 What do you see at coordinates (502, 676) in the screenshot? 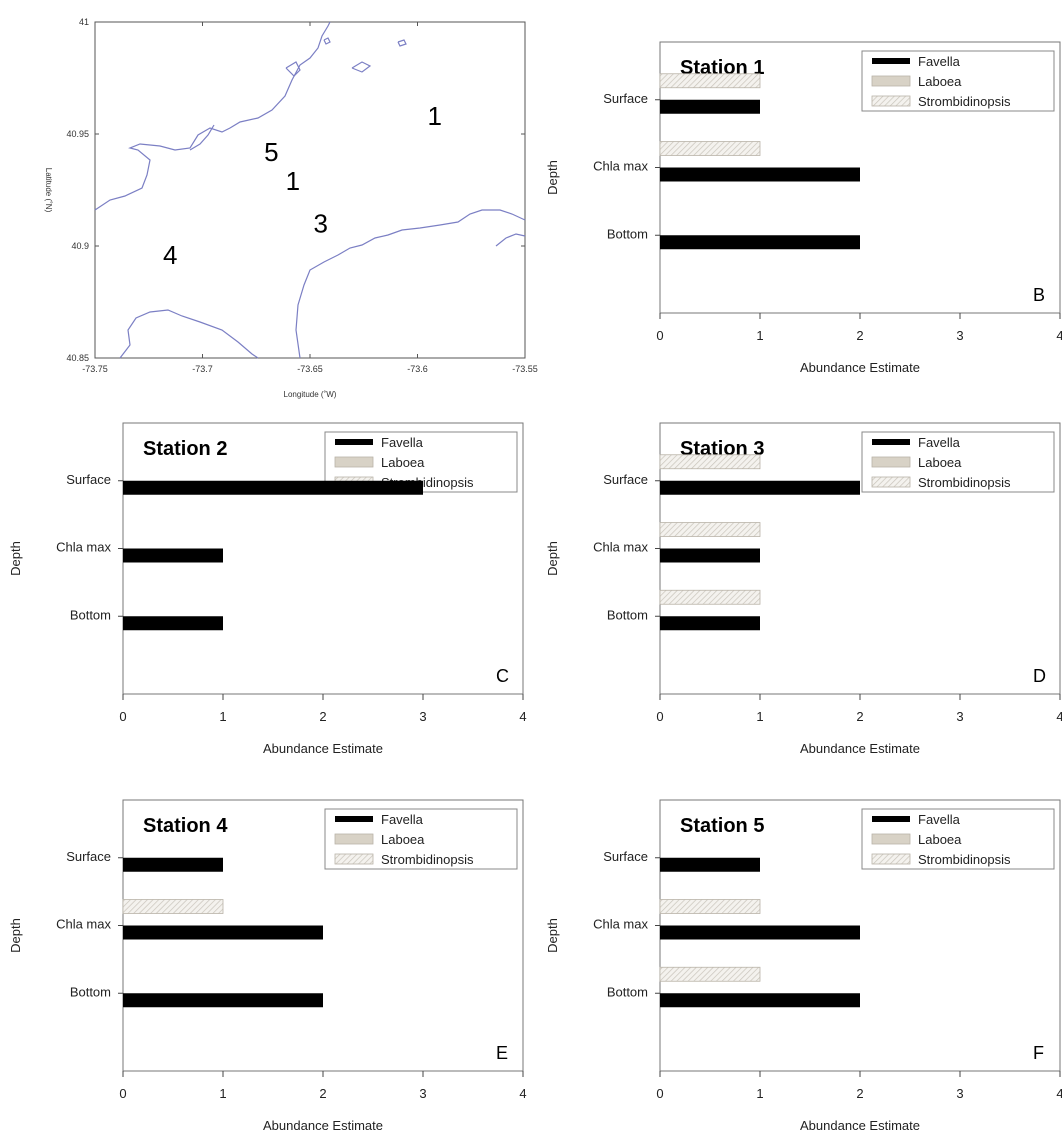
I see `panel-letter: C` at bounding box center [502, 676].